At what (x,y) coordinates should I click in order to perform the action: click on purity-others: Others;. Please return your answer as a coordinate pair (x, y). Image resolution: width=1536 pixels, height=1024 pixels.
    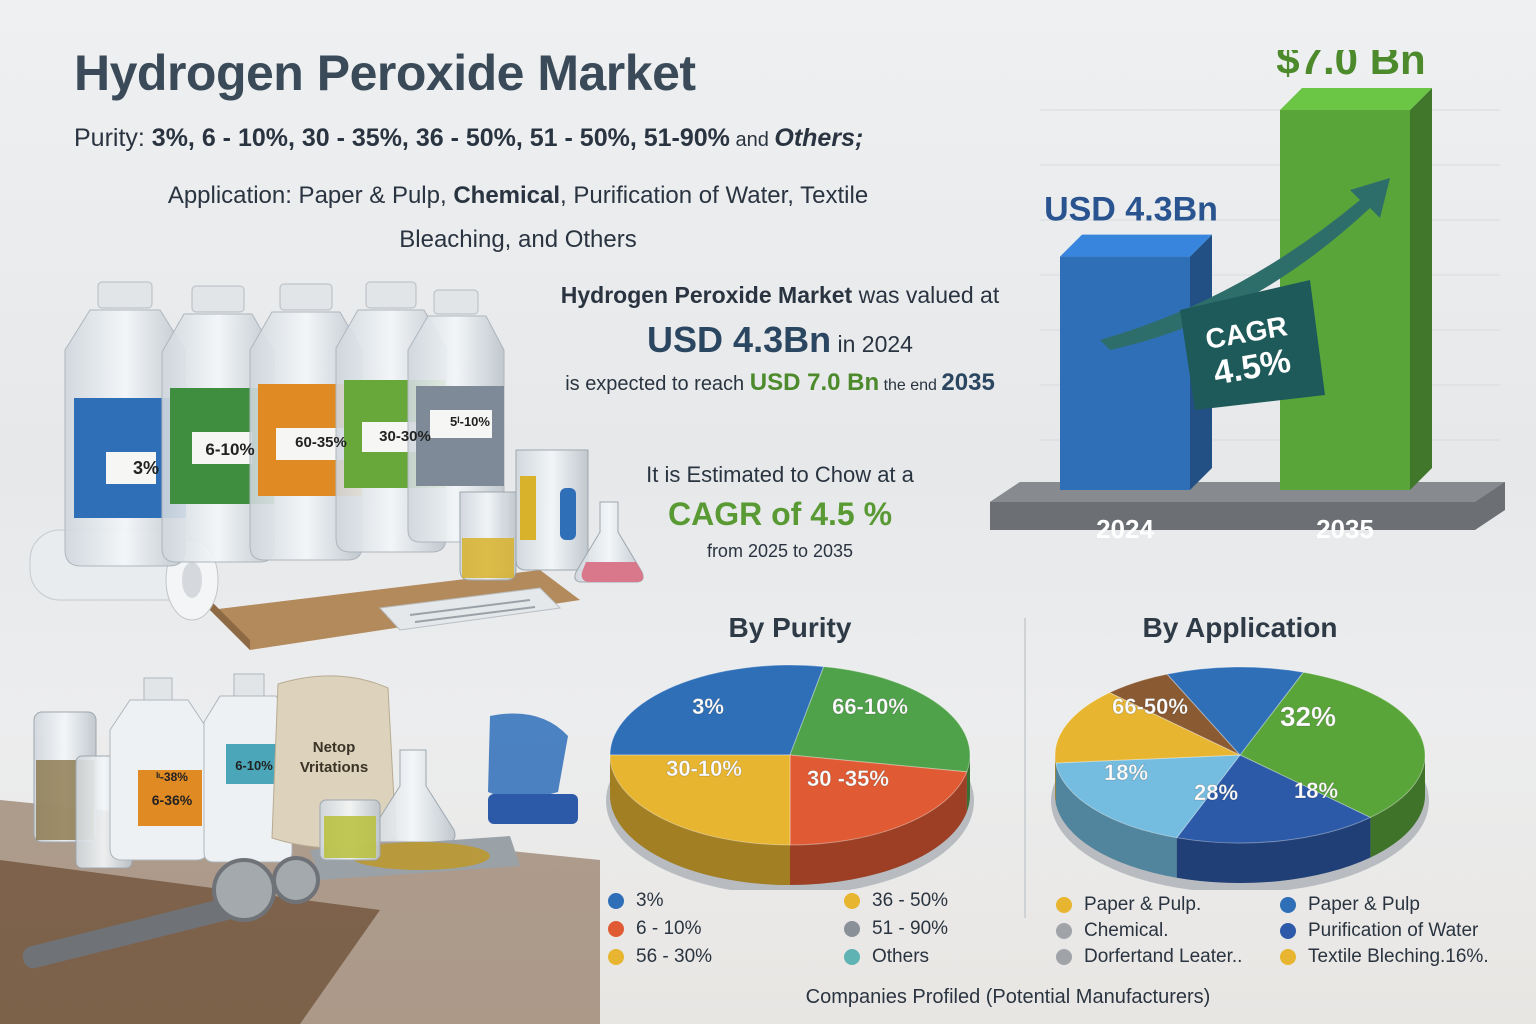
    Looking at the image, I should click on (819, 138).